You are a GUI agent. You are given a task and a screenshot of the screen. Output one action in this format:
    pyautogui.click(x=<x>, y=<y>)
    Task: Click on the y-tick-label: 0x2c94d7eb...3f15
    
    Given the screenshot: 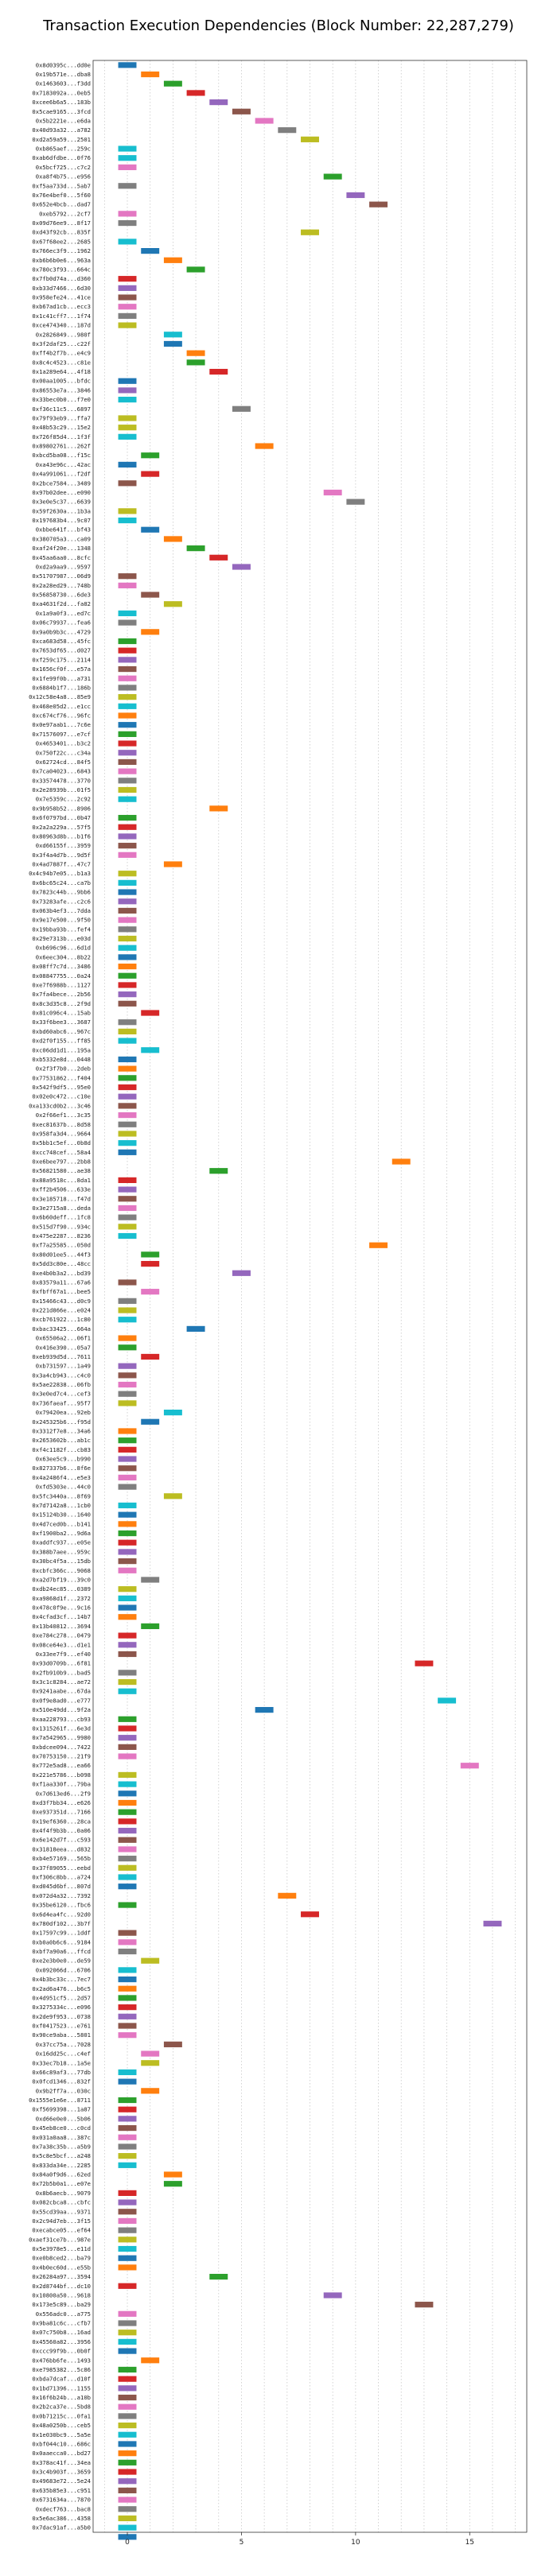 What is the action you would take?
    pyautogui.click(x=61, y=2221)
    